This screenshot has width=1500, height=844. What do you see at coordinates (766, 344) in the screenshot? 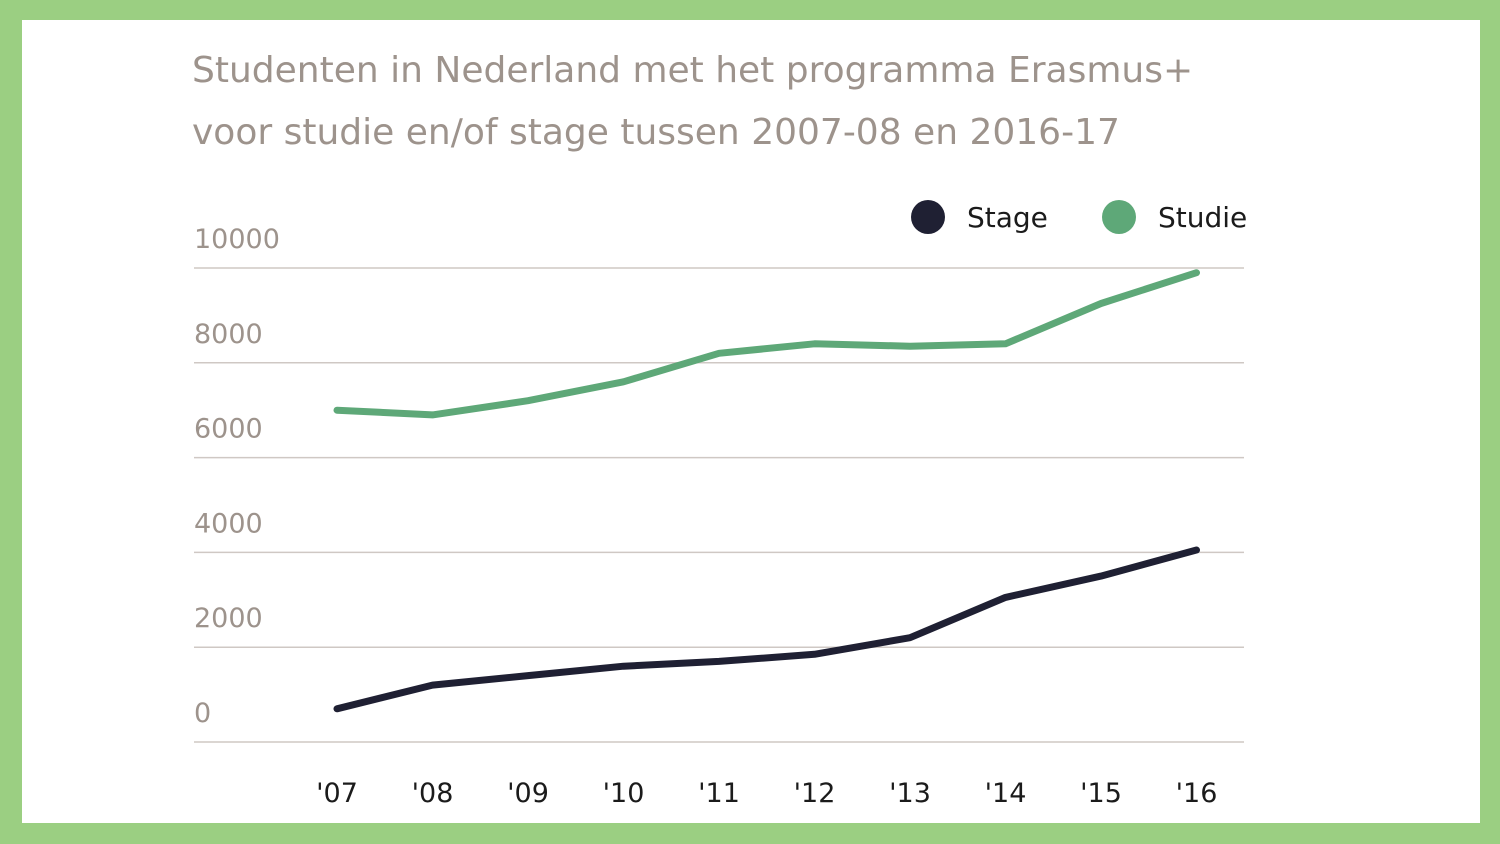
I see `series-line-studie` at bounding box center [766, 344].